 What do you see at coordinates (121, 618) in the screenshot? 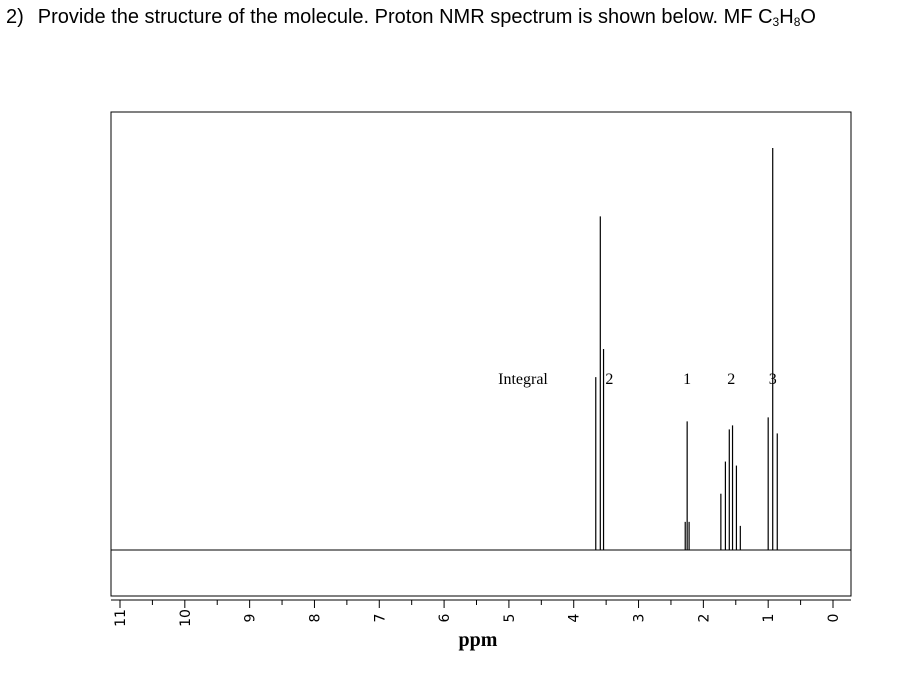
I see `x-tick-label: 11` at bounding box center [121, 618].